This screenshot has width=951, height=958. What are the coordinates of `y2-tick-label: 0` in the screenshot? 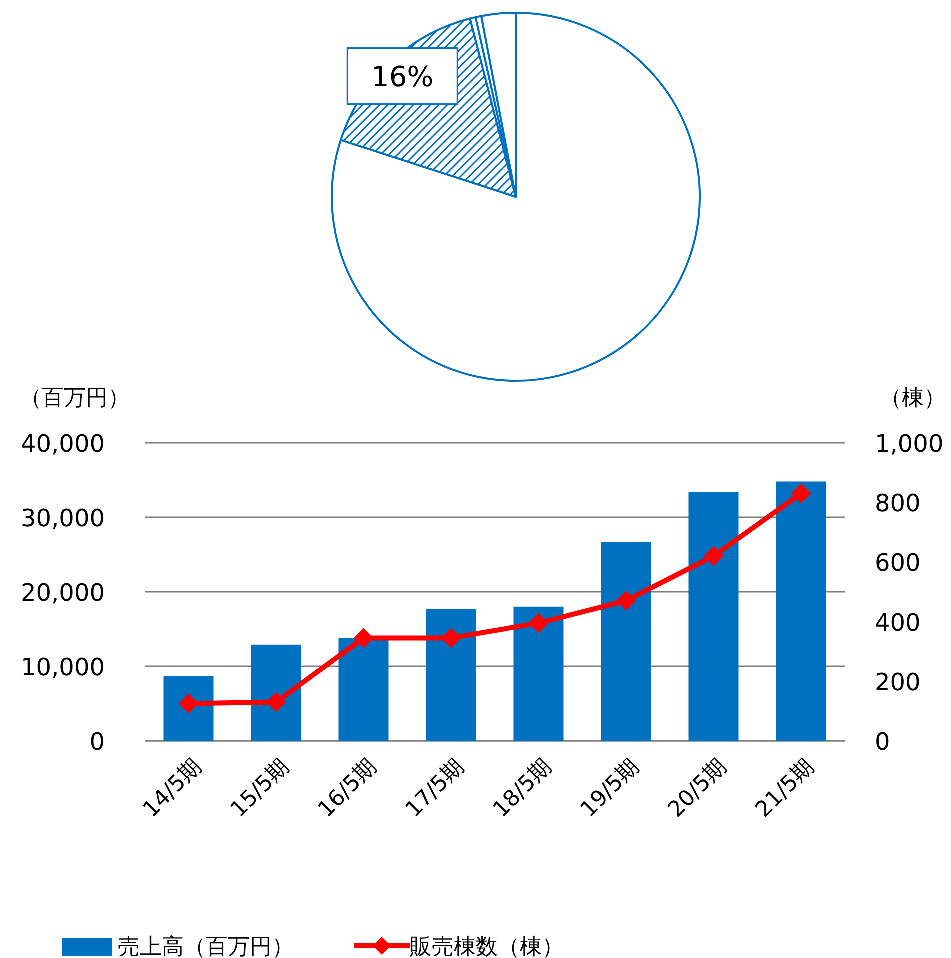 It's located at (882, 742).